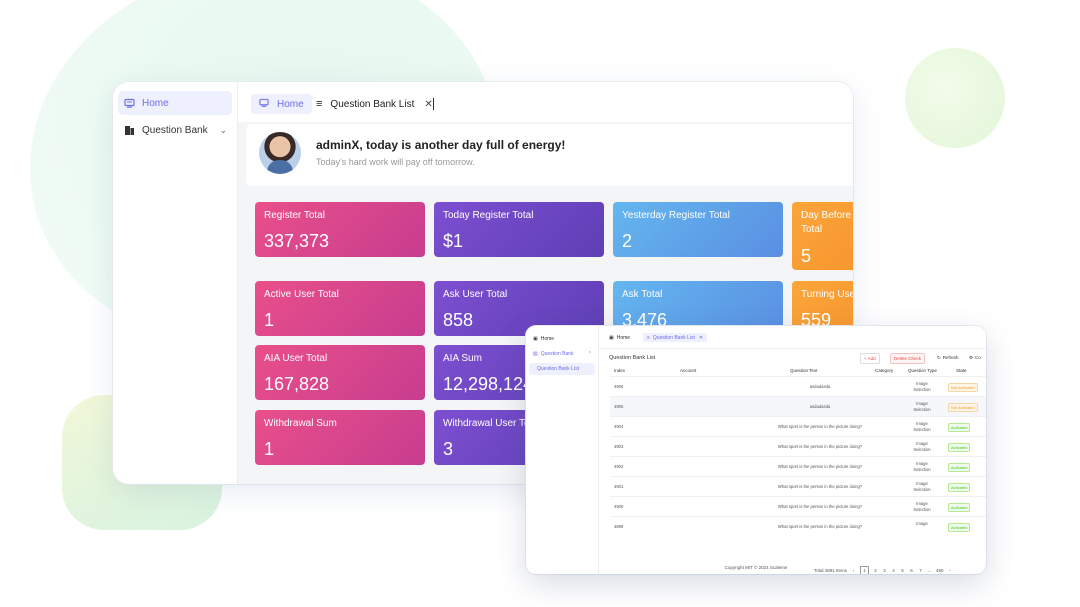 The height and width of the screenshot is (607, 1080). What do you see at coordinates (922, 370) in the screenshot?
I see `column-header: Question Type` at bounding box center [922, 370].